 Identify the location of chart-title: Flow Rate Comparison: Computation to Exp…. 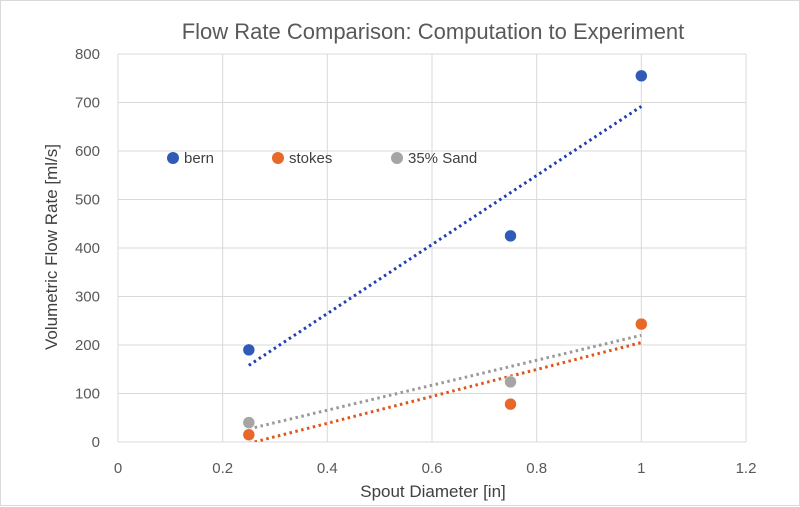
(433, 31).